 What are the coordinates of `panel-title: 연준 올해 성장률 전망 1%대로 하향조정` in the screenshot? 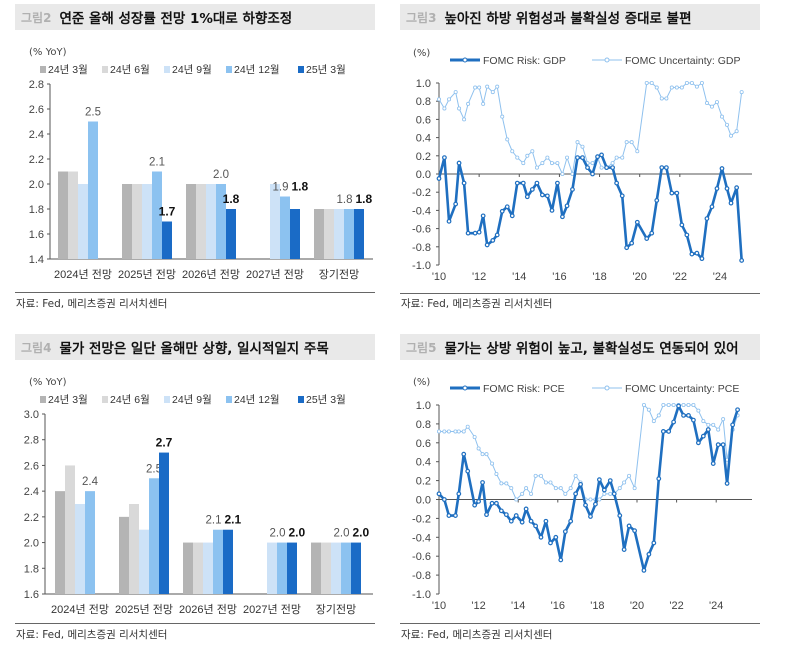 It's located at (176, 19).